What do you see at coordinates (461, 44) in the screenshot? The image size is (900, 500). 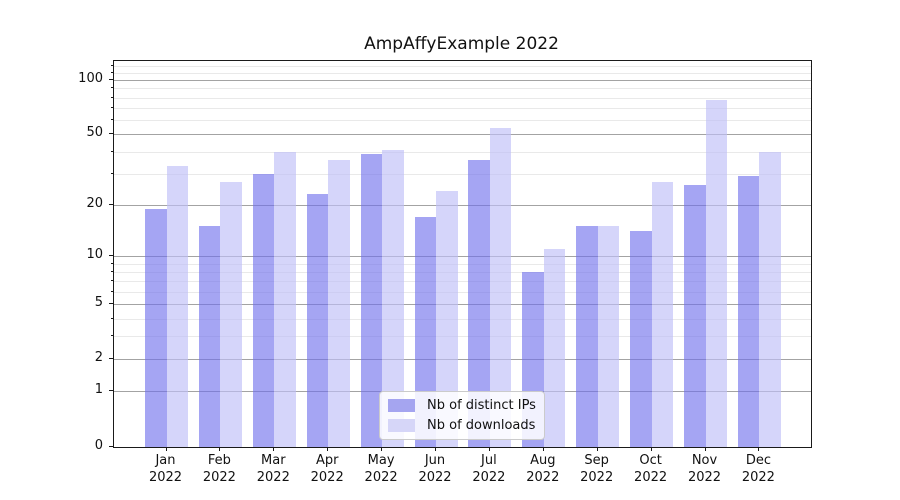 I see `chart-title: AmpAffyExample 2022` at bounding box center [461, 44].